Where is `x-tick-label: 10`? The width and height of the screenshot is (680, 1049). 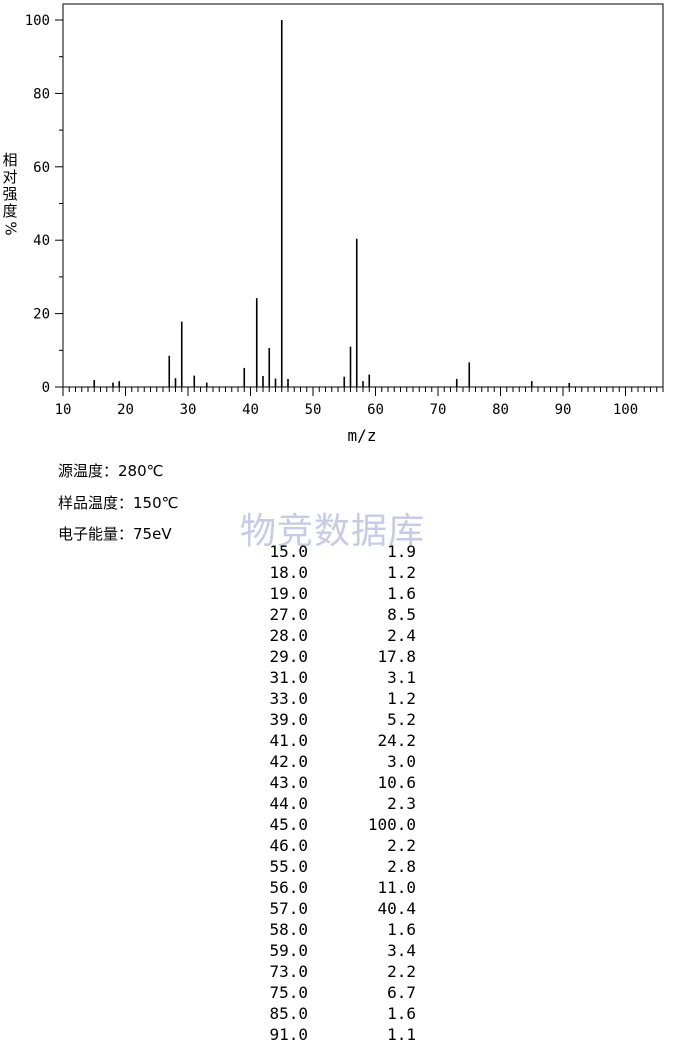
x-tick-label: 10 is located at coordinates (63, 410).